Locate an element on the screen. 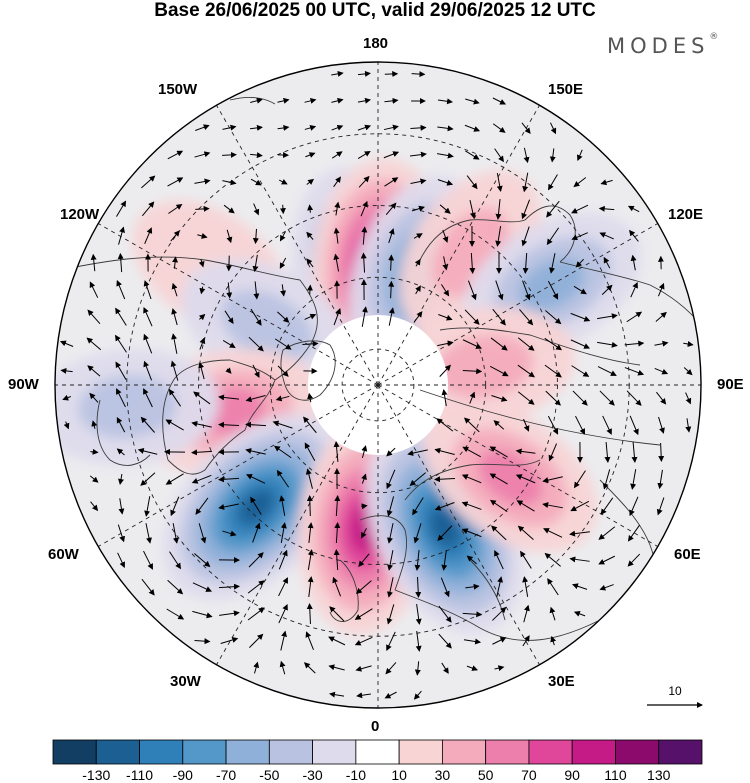 The height and width of the screenshot is (783, 750). colorbar-tick-label: -110 is located at coordinates (140, 775).